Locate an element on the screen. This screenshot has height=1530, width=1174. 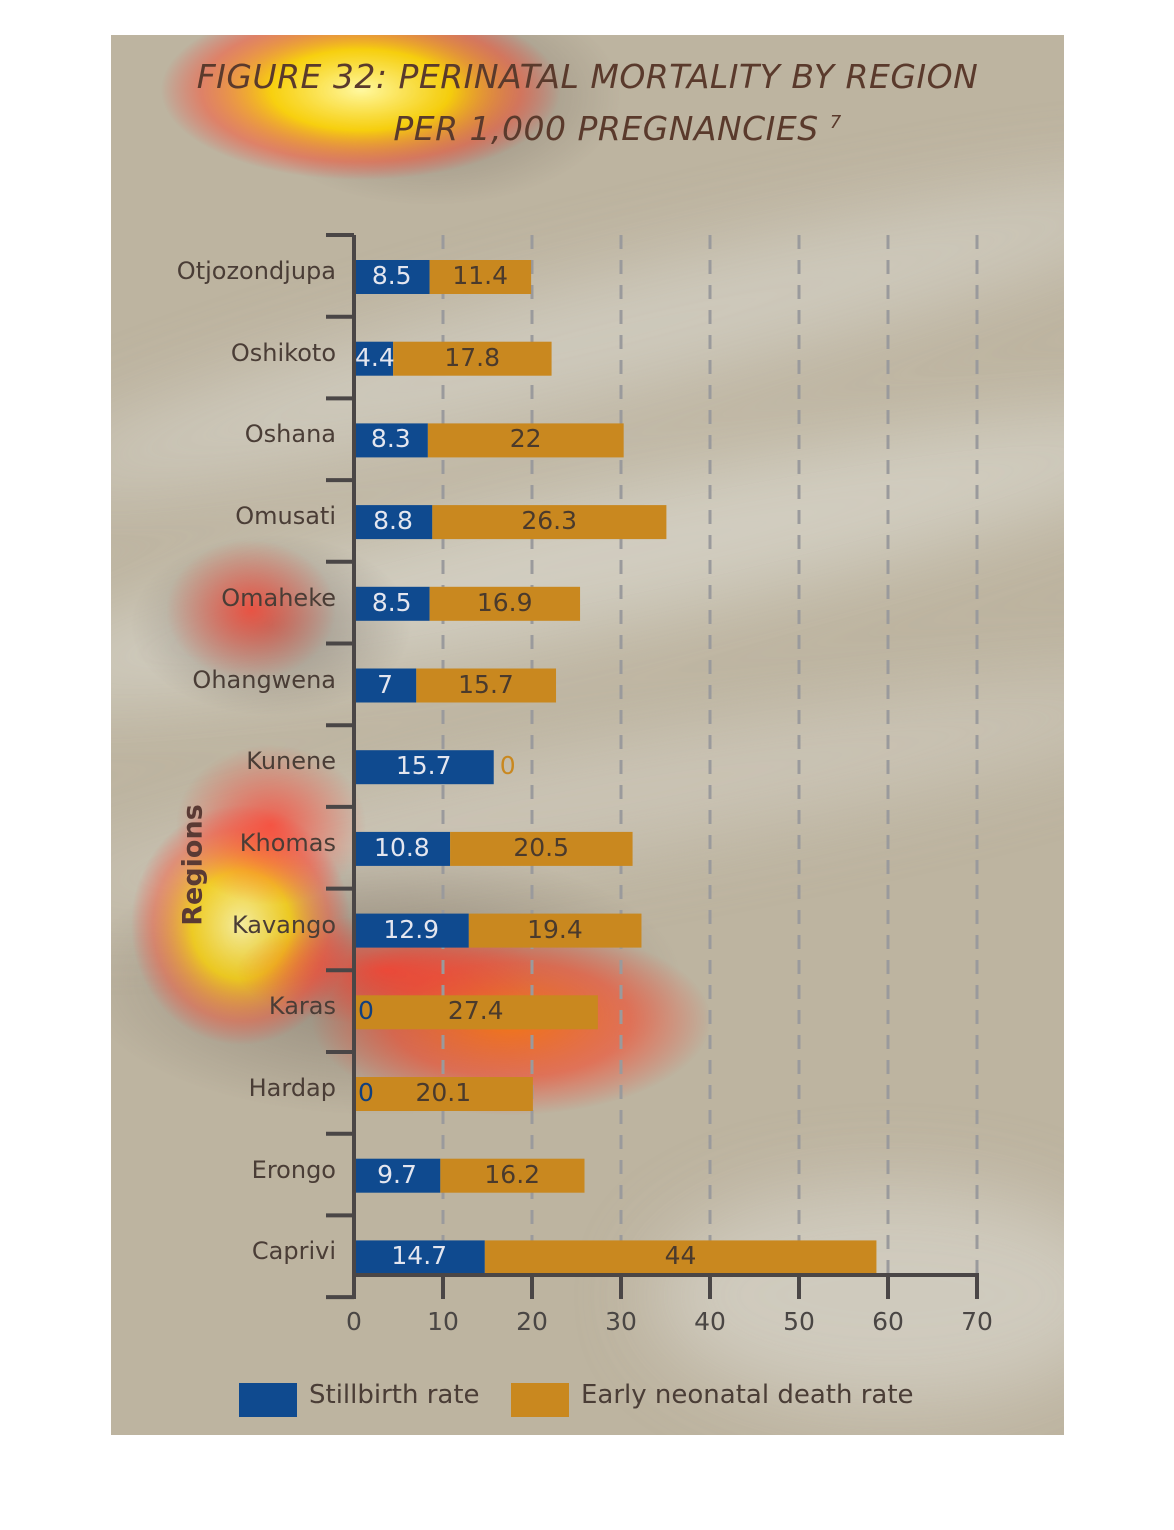
data-label-neonatal: 44 is located at coordinates (680, 1256).